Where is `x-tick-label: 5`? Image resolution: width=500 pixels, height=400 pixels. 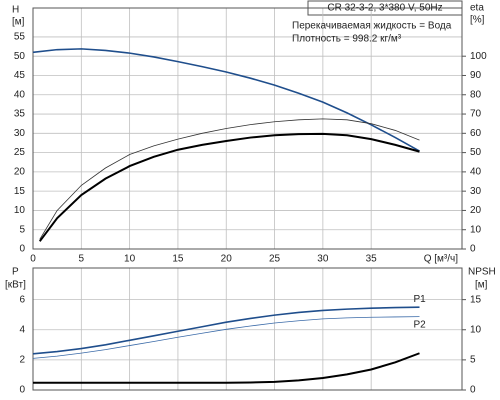 x-tick-label: 5 is located at coordinates (82, 259).